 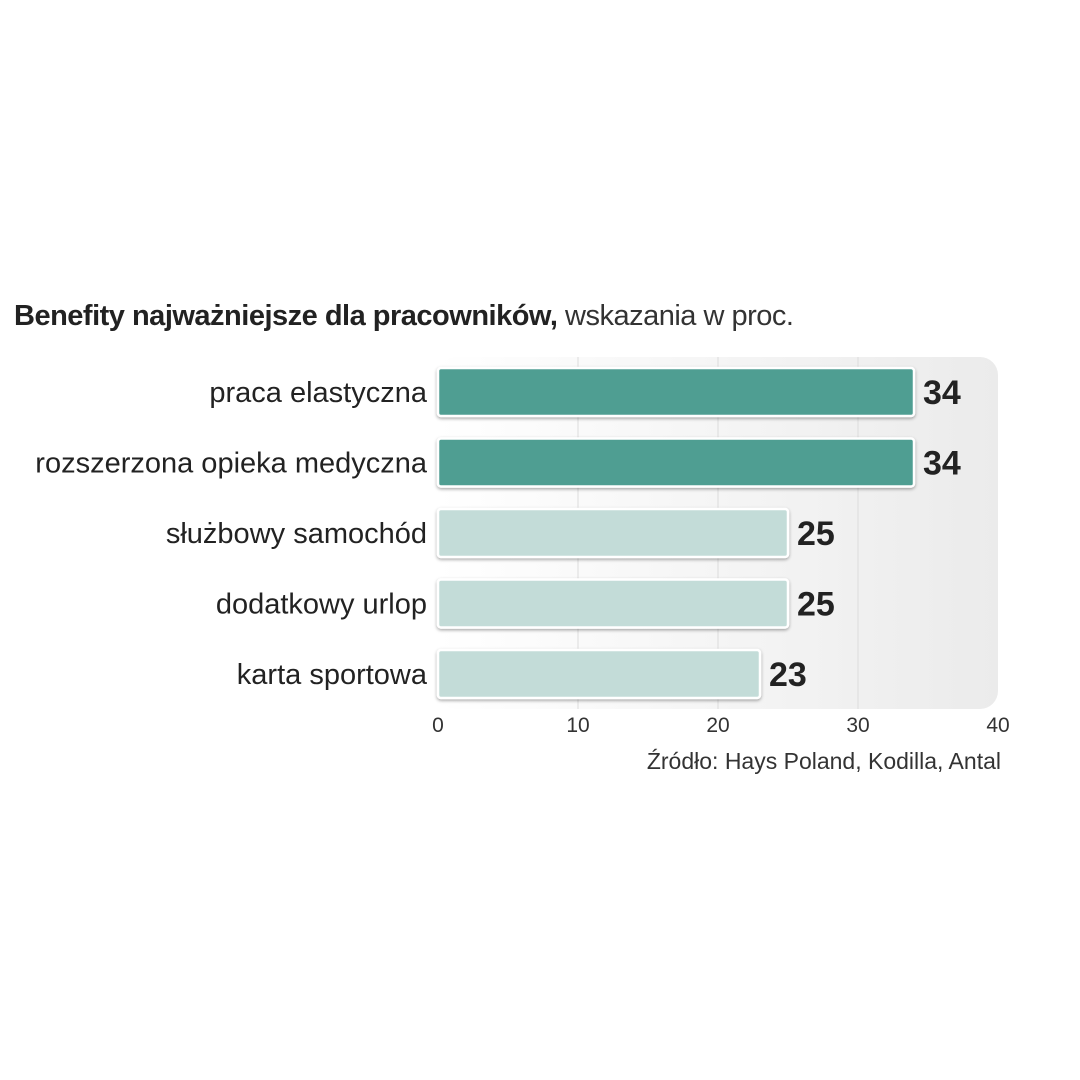 I want to click on value-label: 23, so click(x=788, y=675).